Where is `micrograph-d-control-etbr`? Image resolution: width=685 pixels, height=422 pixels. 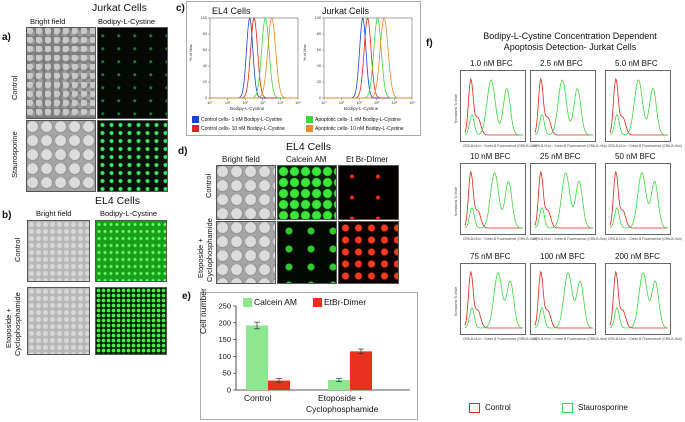 micrograph-d-control-etbr is located at coordinates (368, 192).